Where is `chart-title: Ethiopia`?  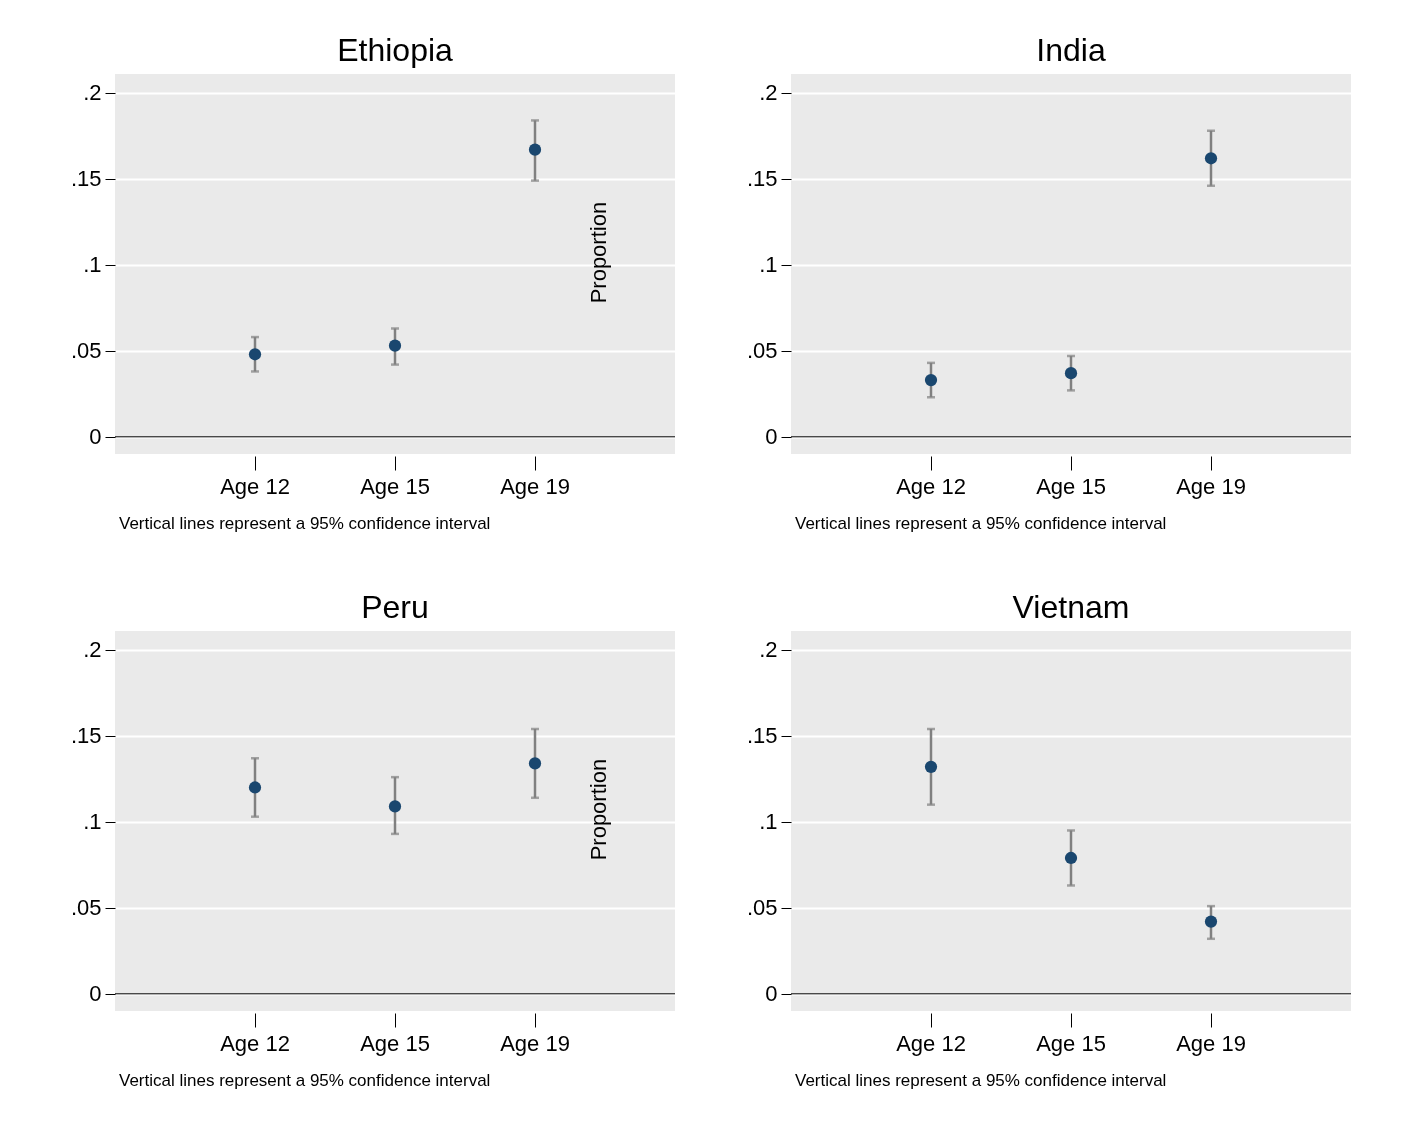 chart-title: Ethiopia is located at coordinates (395, 50).